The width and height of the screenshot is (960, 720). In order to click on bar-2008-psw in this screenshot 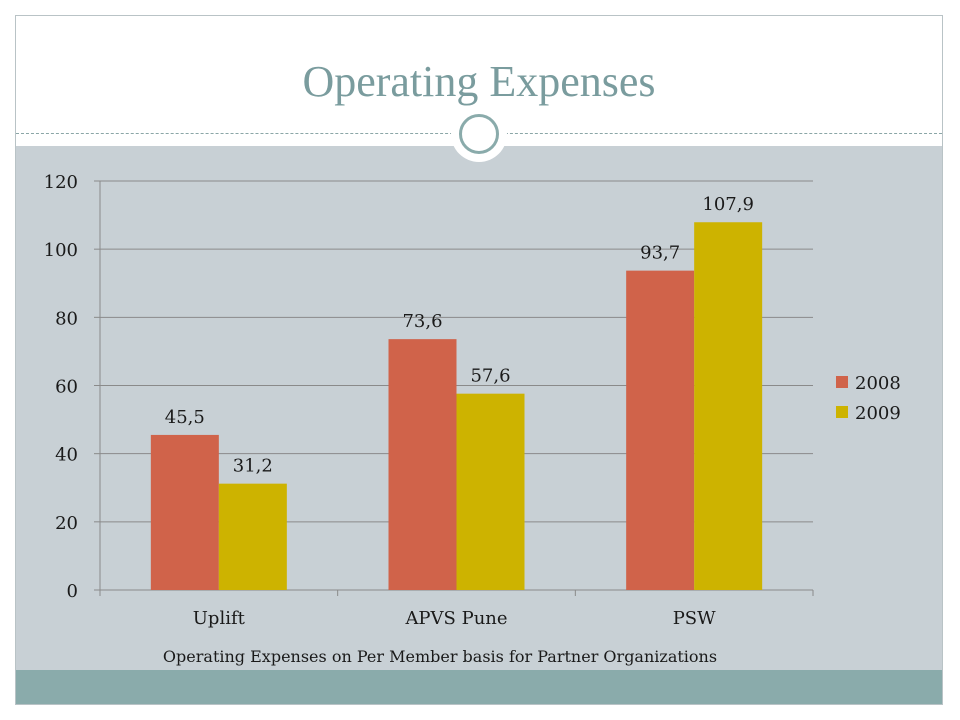, I will do `click(660, 430)`.